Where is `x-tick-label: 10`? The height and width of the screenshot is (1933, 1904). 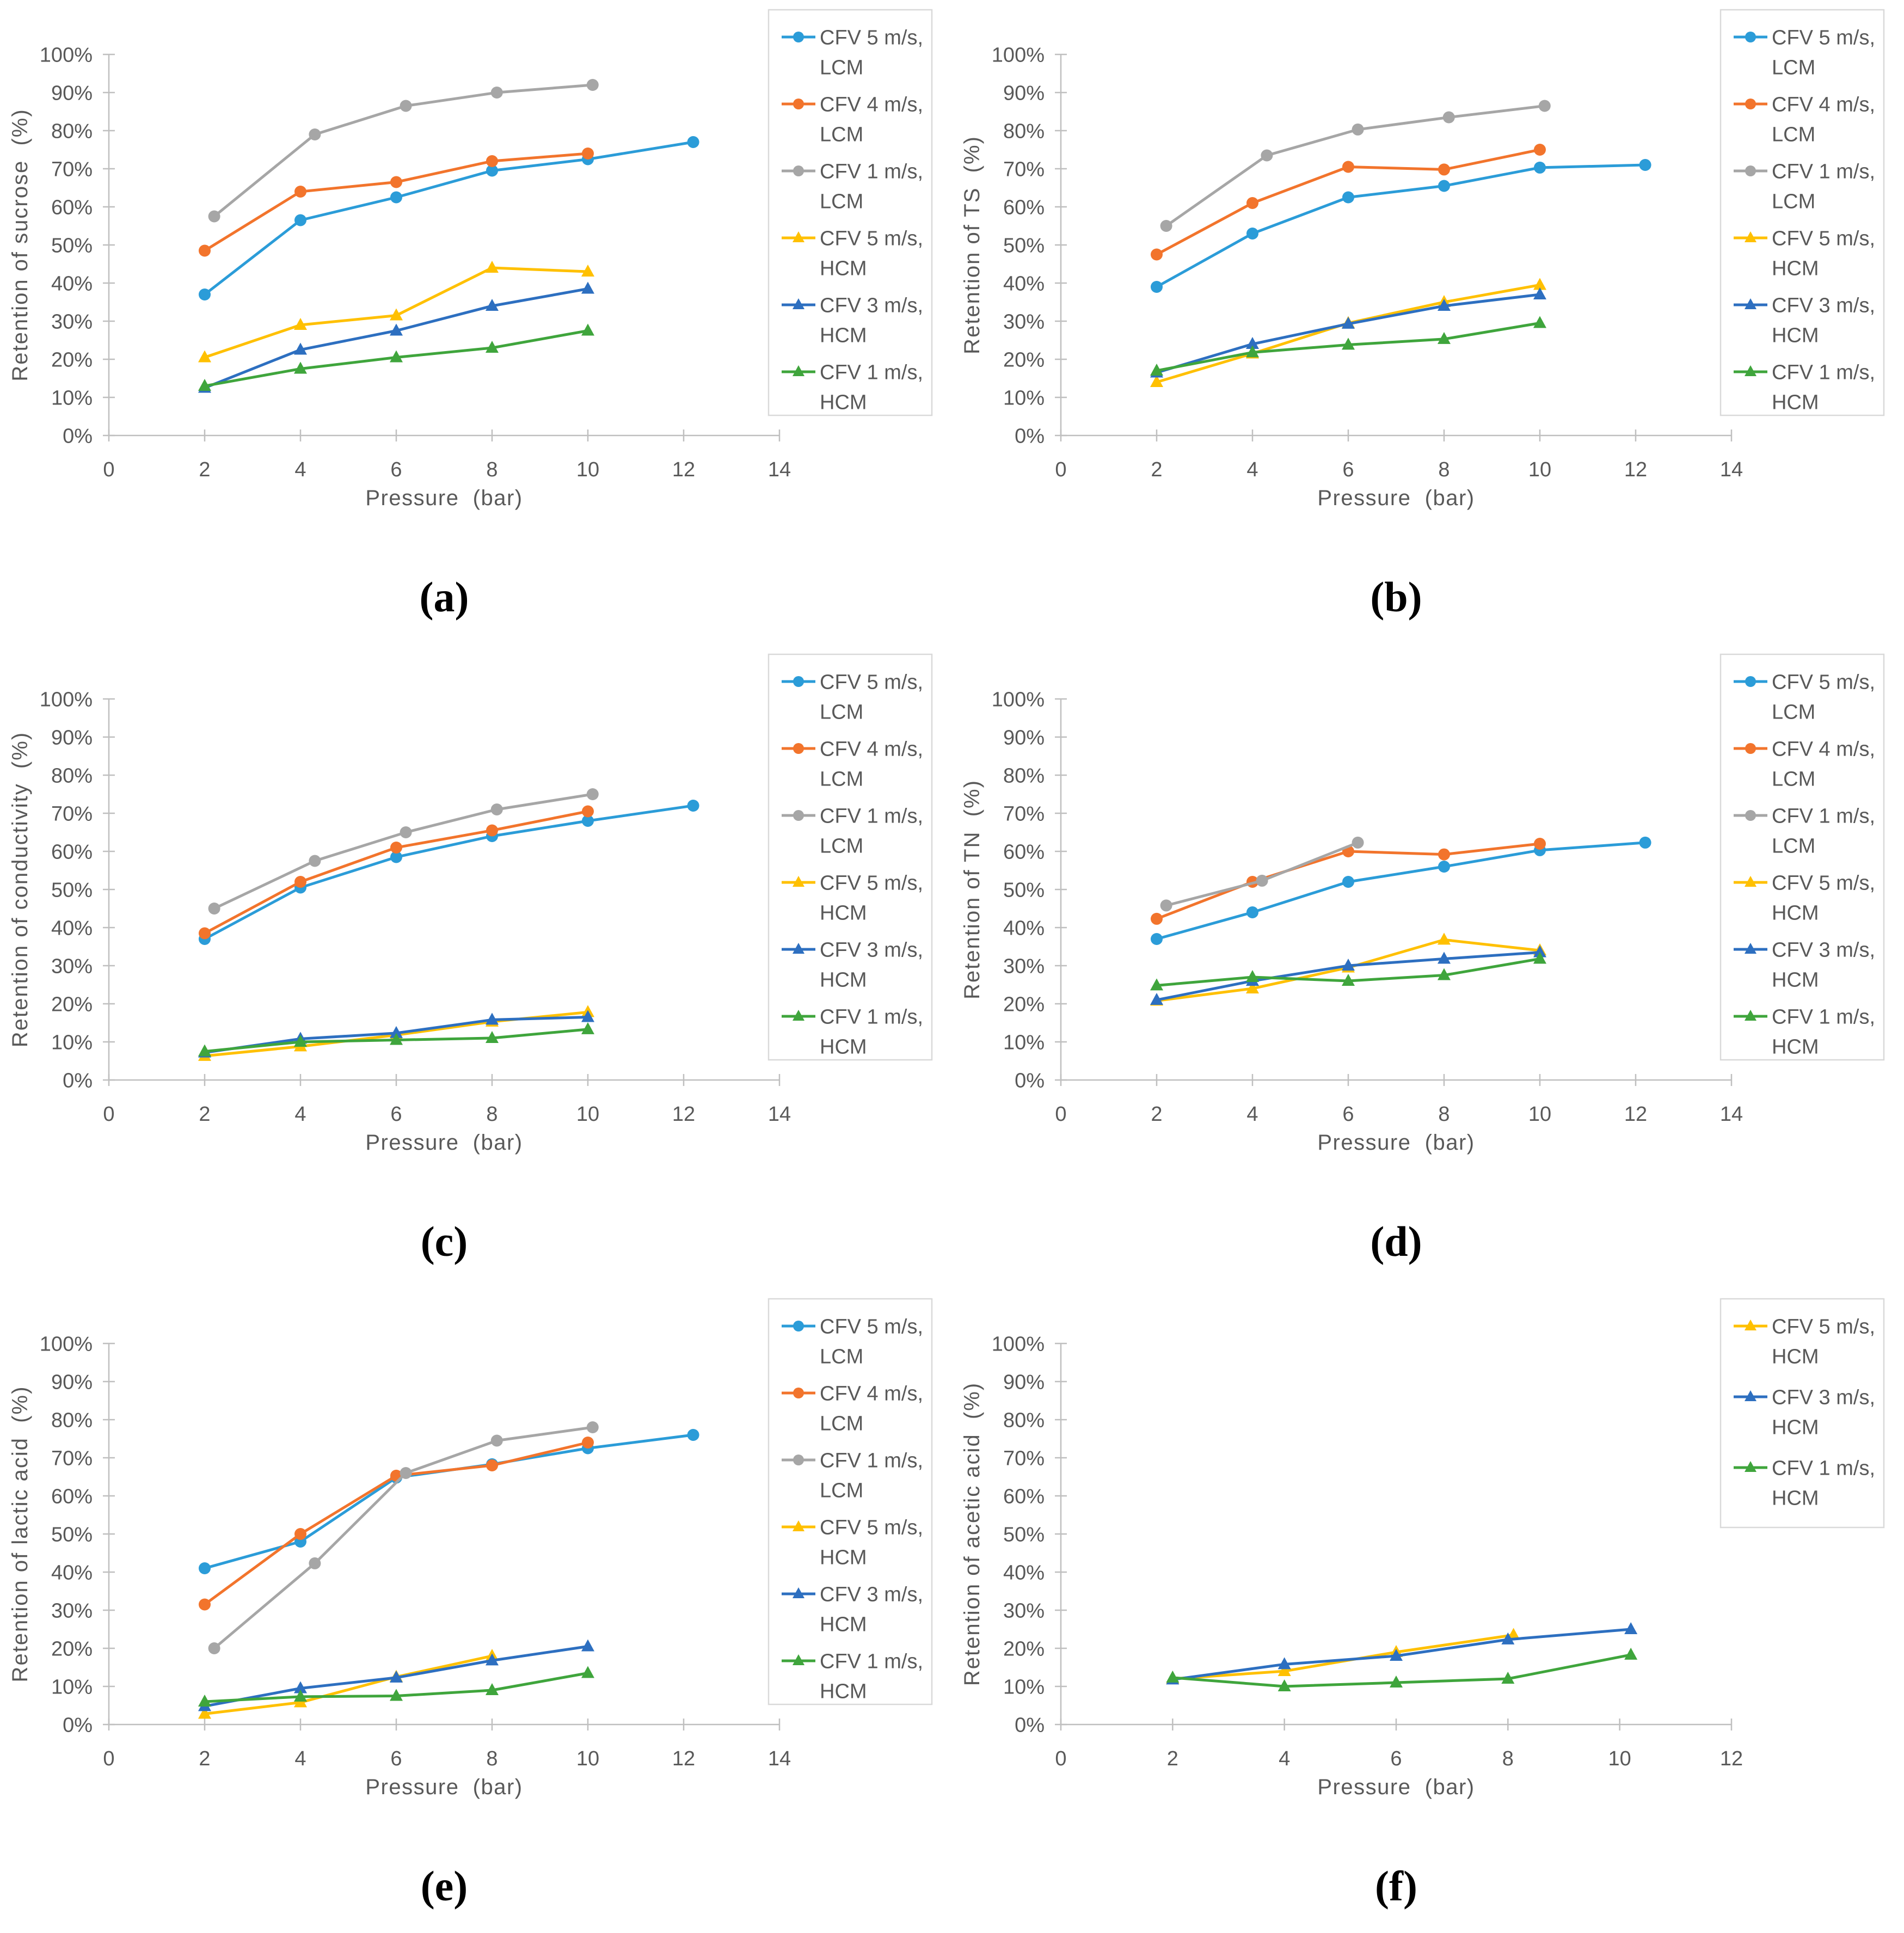 x-tick-label: 10 is located at coordinates (1539, 1114).